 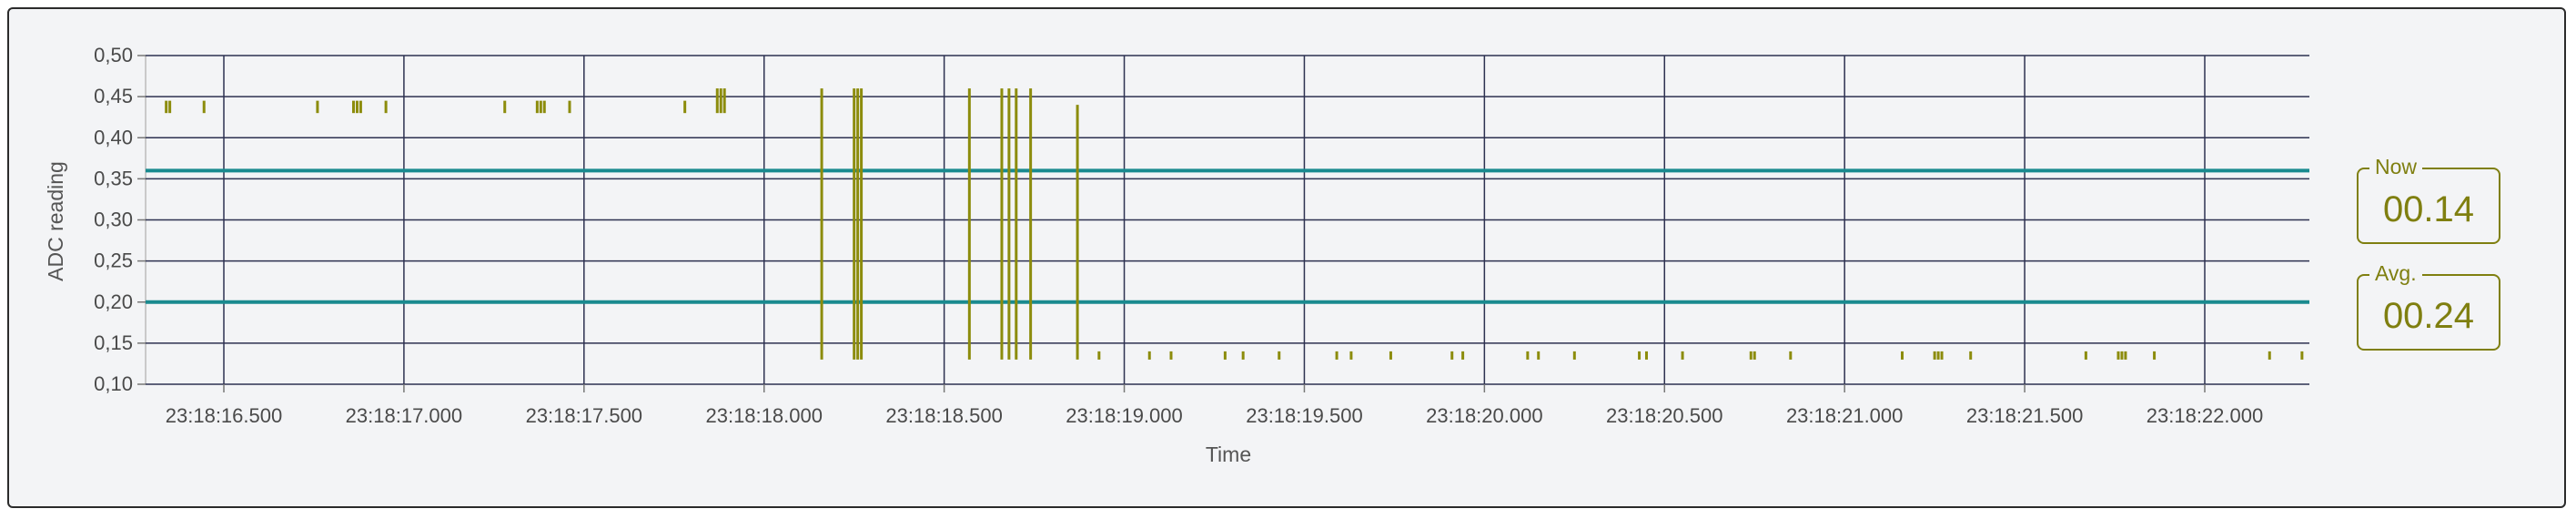 I want to click on avg-label: Avg., so click(x=2395, y=273).